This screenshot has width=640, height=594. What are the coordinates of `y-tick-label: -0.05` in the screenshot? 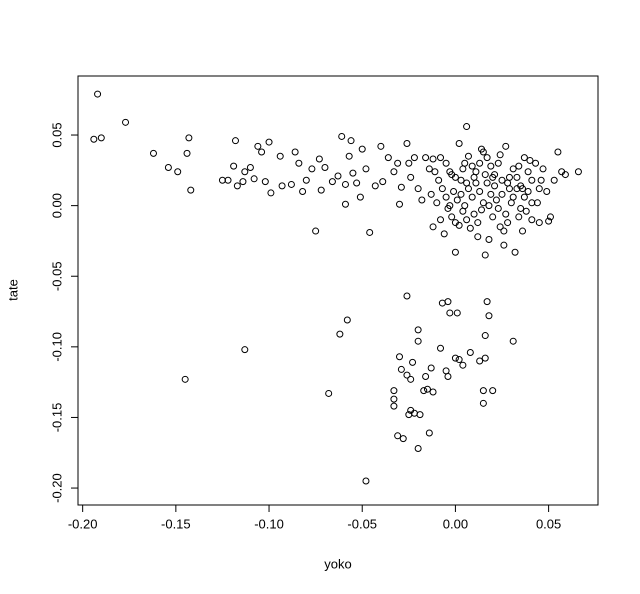 It's located at (56, 276).